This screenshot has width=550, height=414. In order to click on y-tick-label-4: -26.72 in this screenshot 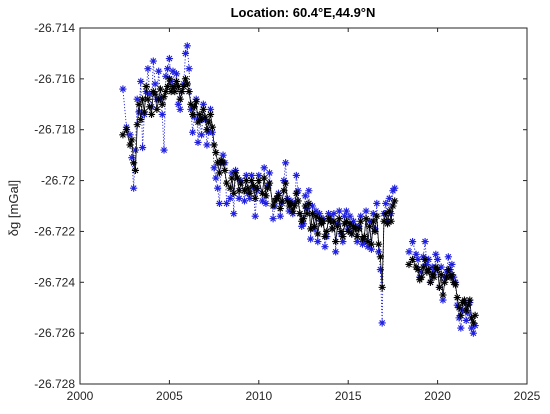, I will do `click(58, 181)`.